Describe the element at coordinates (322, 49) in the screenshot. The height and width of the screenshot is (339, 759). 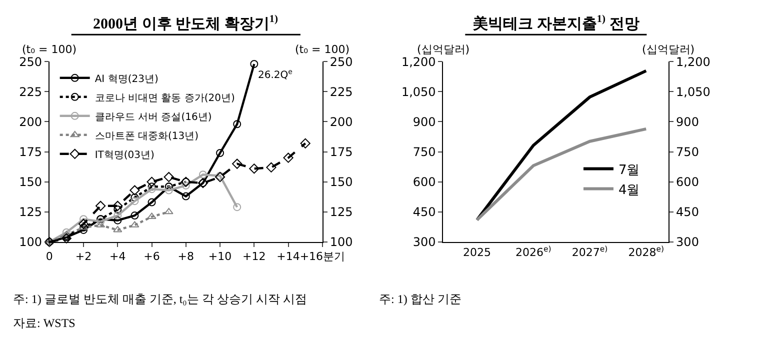
I see `y2-axis-title: (t₀ = 100)` at that location.